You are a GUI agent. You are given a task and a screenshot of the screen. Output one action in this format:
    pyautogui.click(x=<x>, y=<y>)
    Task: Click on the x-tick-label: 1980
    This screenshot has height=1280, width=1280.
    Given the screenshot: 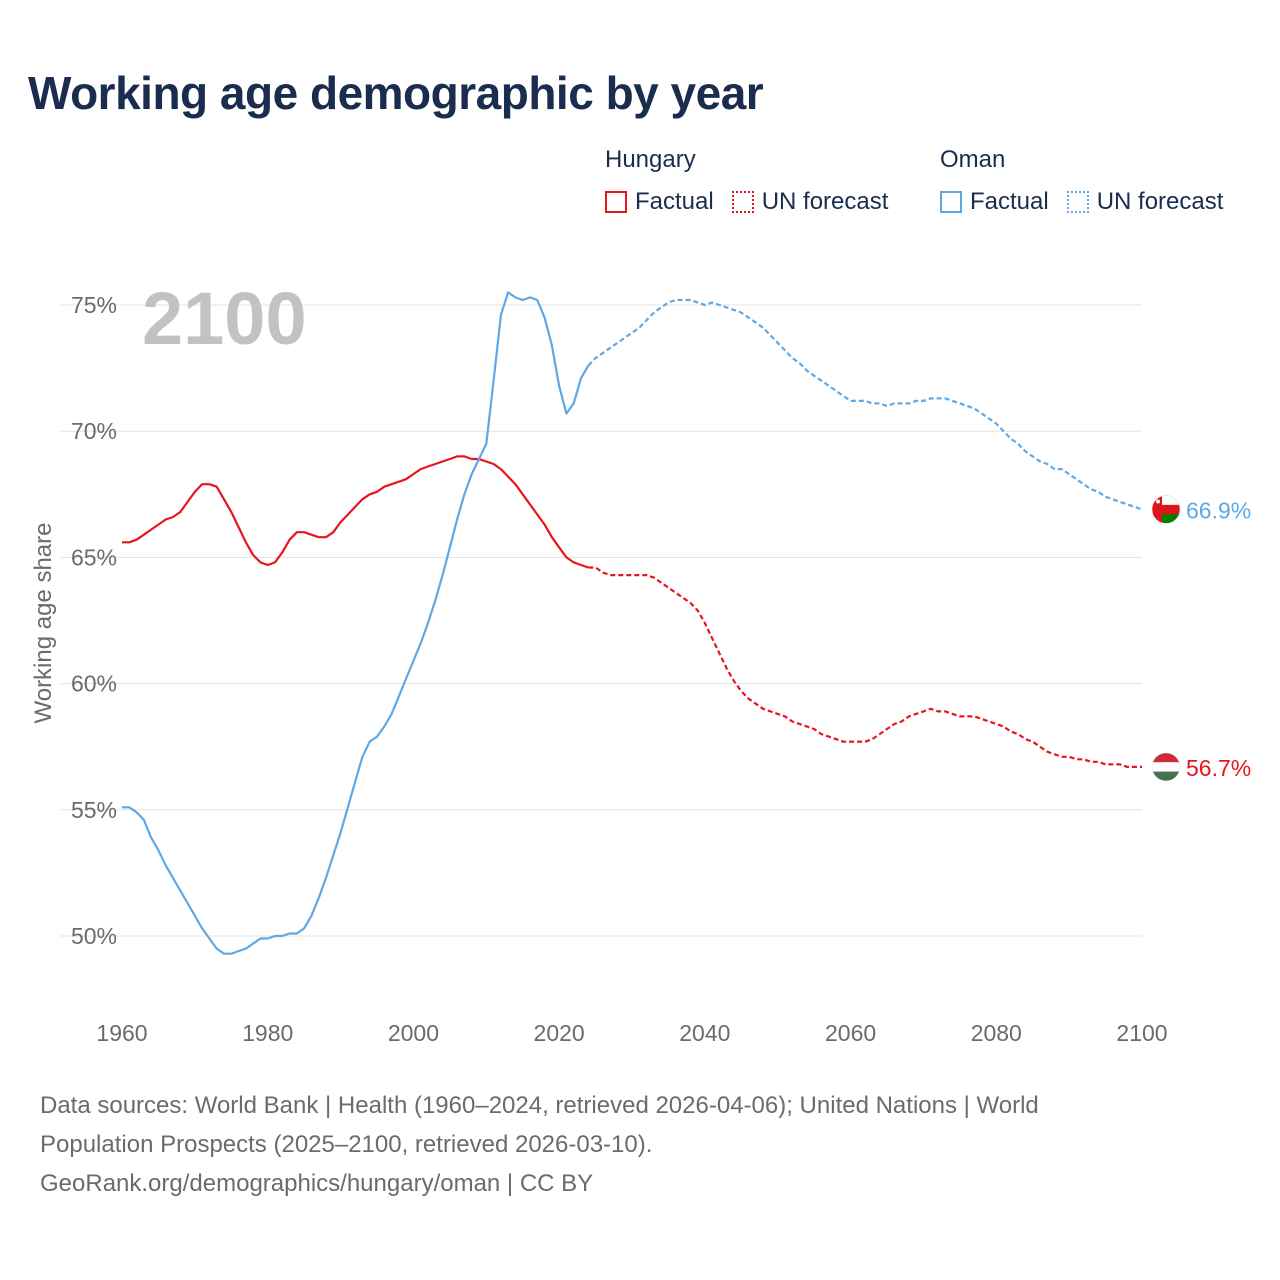 What is the action you would take?
    pyautogui.click(x=267, y=1033)
    